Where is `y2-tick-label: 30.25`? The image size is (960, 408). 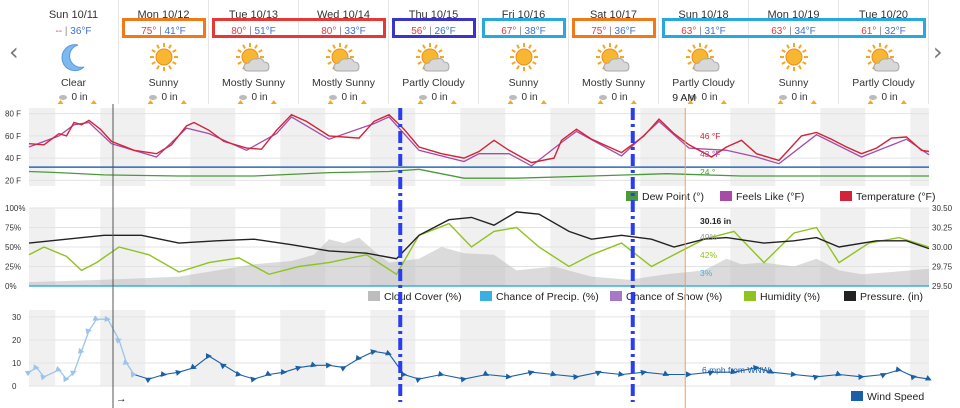
y2-tick-label: 30.25 is located at coordinates (942, 228).